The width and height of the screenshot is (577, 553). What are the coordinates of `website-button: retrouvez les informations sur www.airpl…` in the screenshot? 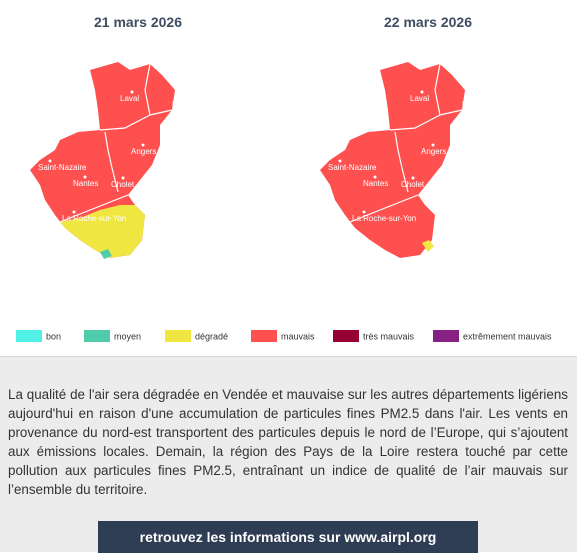 It's located at (288, 537).